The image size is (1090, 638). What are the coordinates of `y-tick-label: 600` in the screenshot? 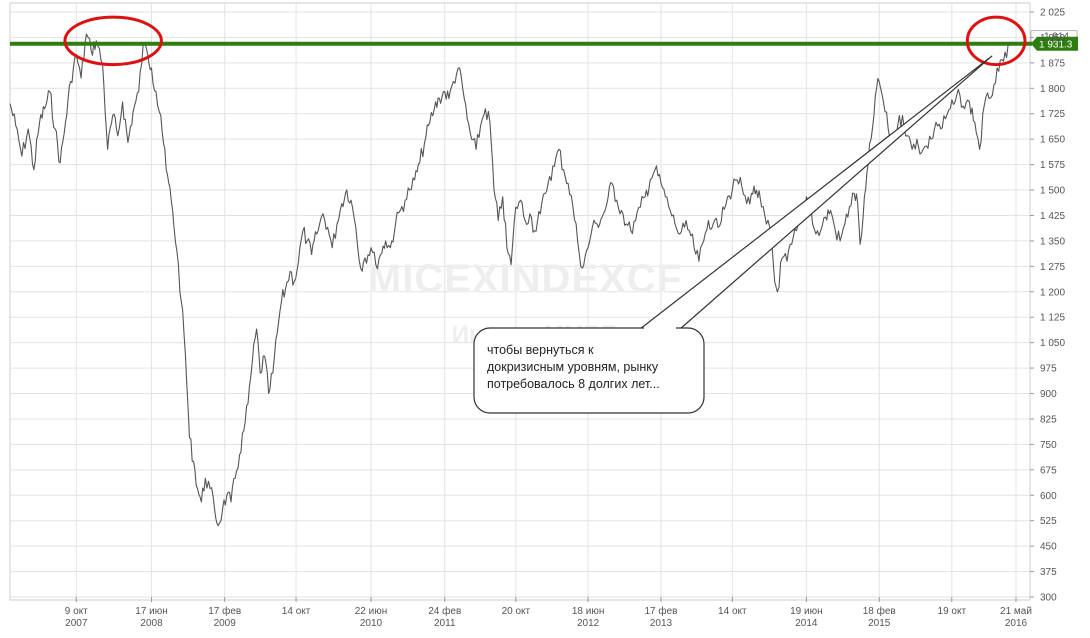 It's located at (1048, 496).